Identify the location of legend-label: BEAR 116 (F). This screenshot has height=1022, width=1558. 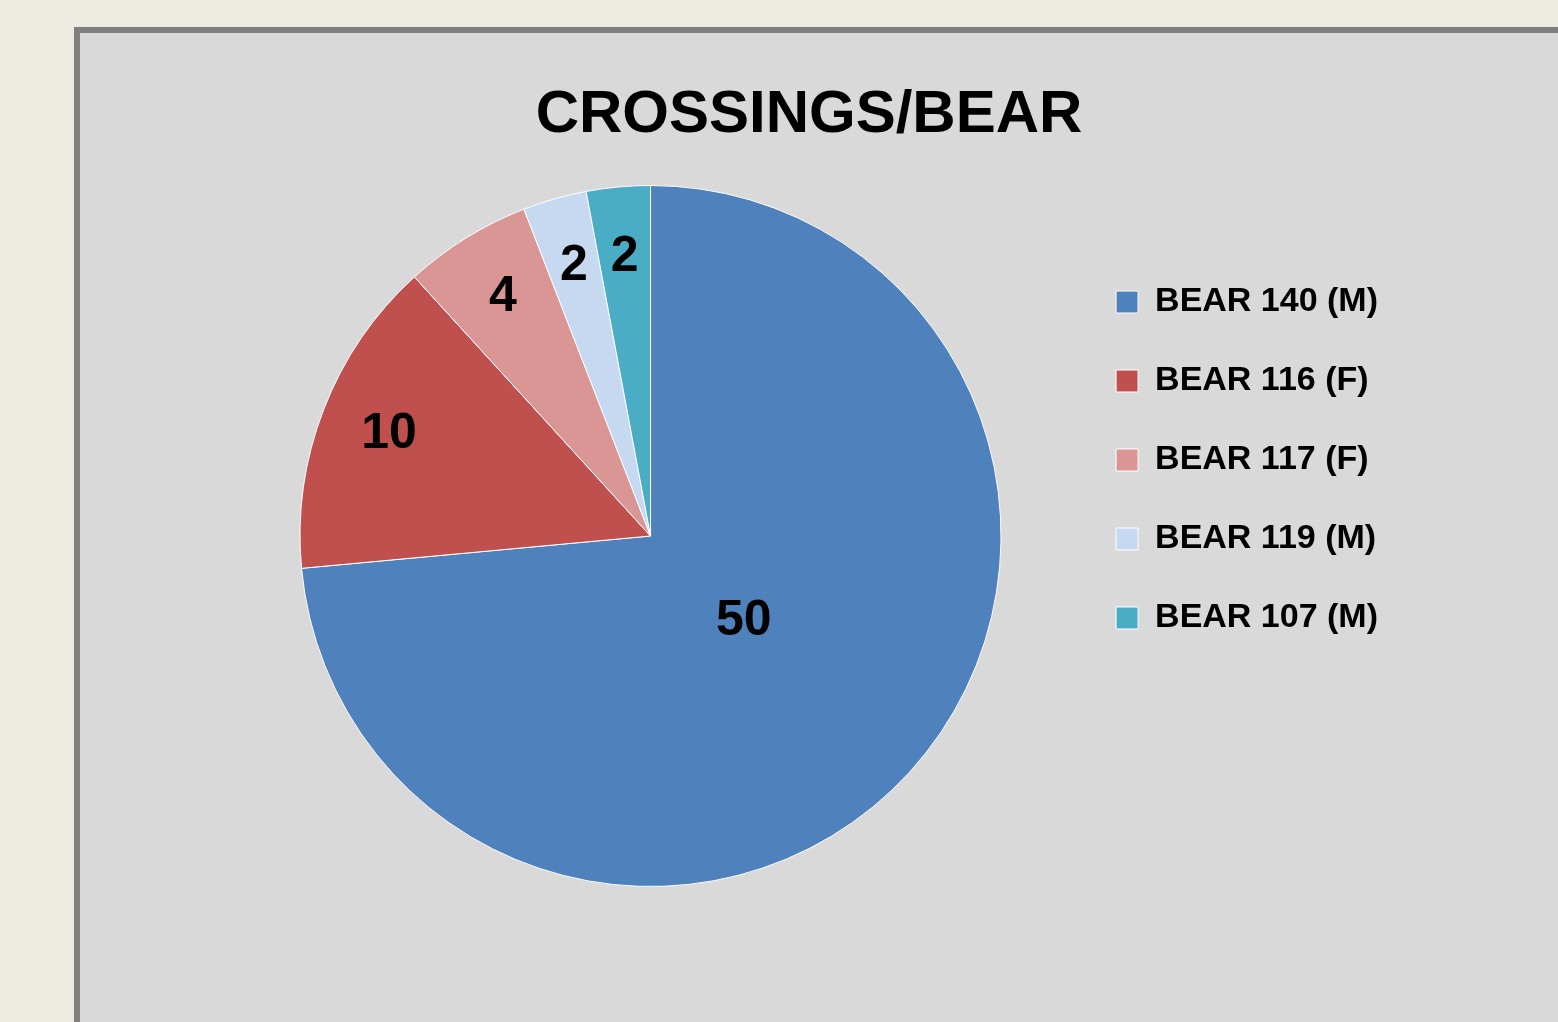
(1262, 378).